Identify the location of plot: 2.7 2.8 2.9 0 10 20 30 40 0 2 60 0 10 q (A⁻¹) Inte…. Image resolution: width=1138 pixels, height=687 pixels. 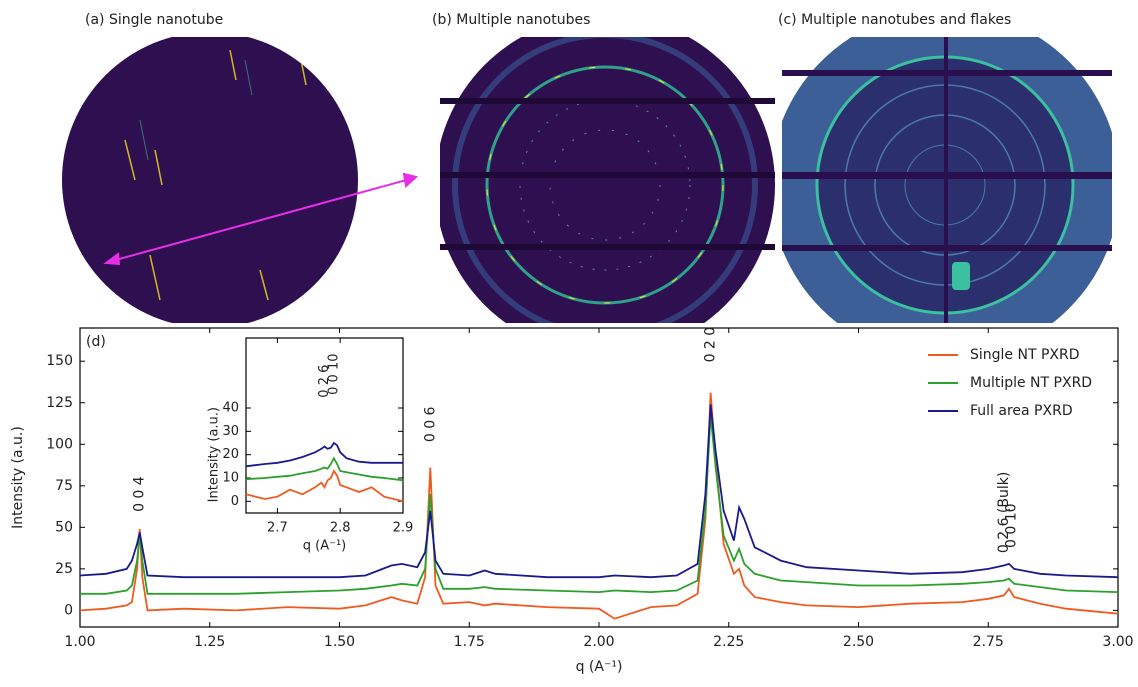
(310, 445).